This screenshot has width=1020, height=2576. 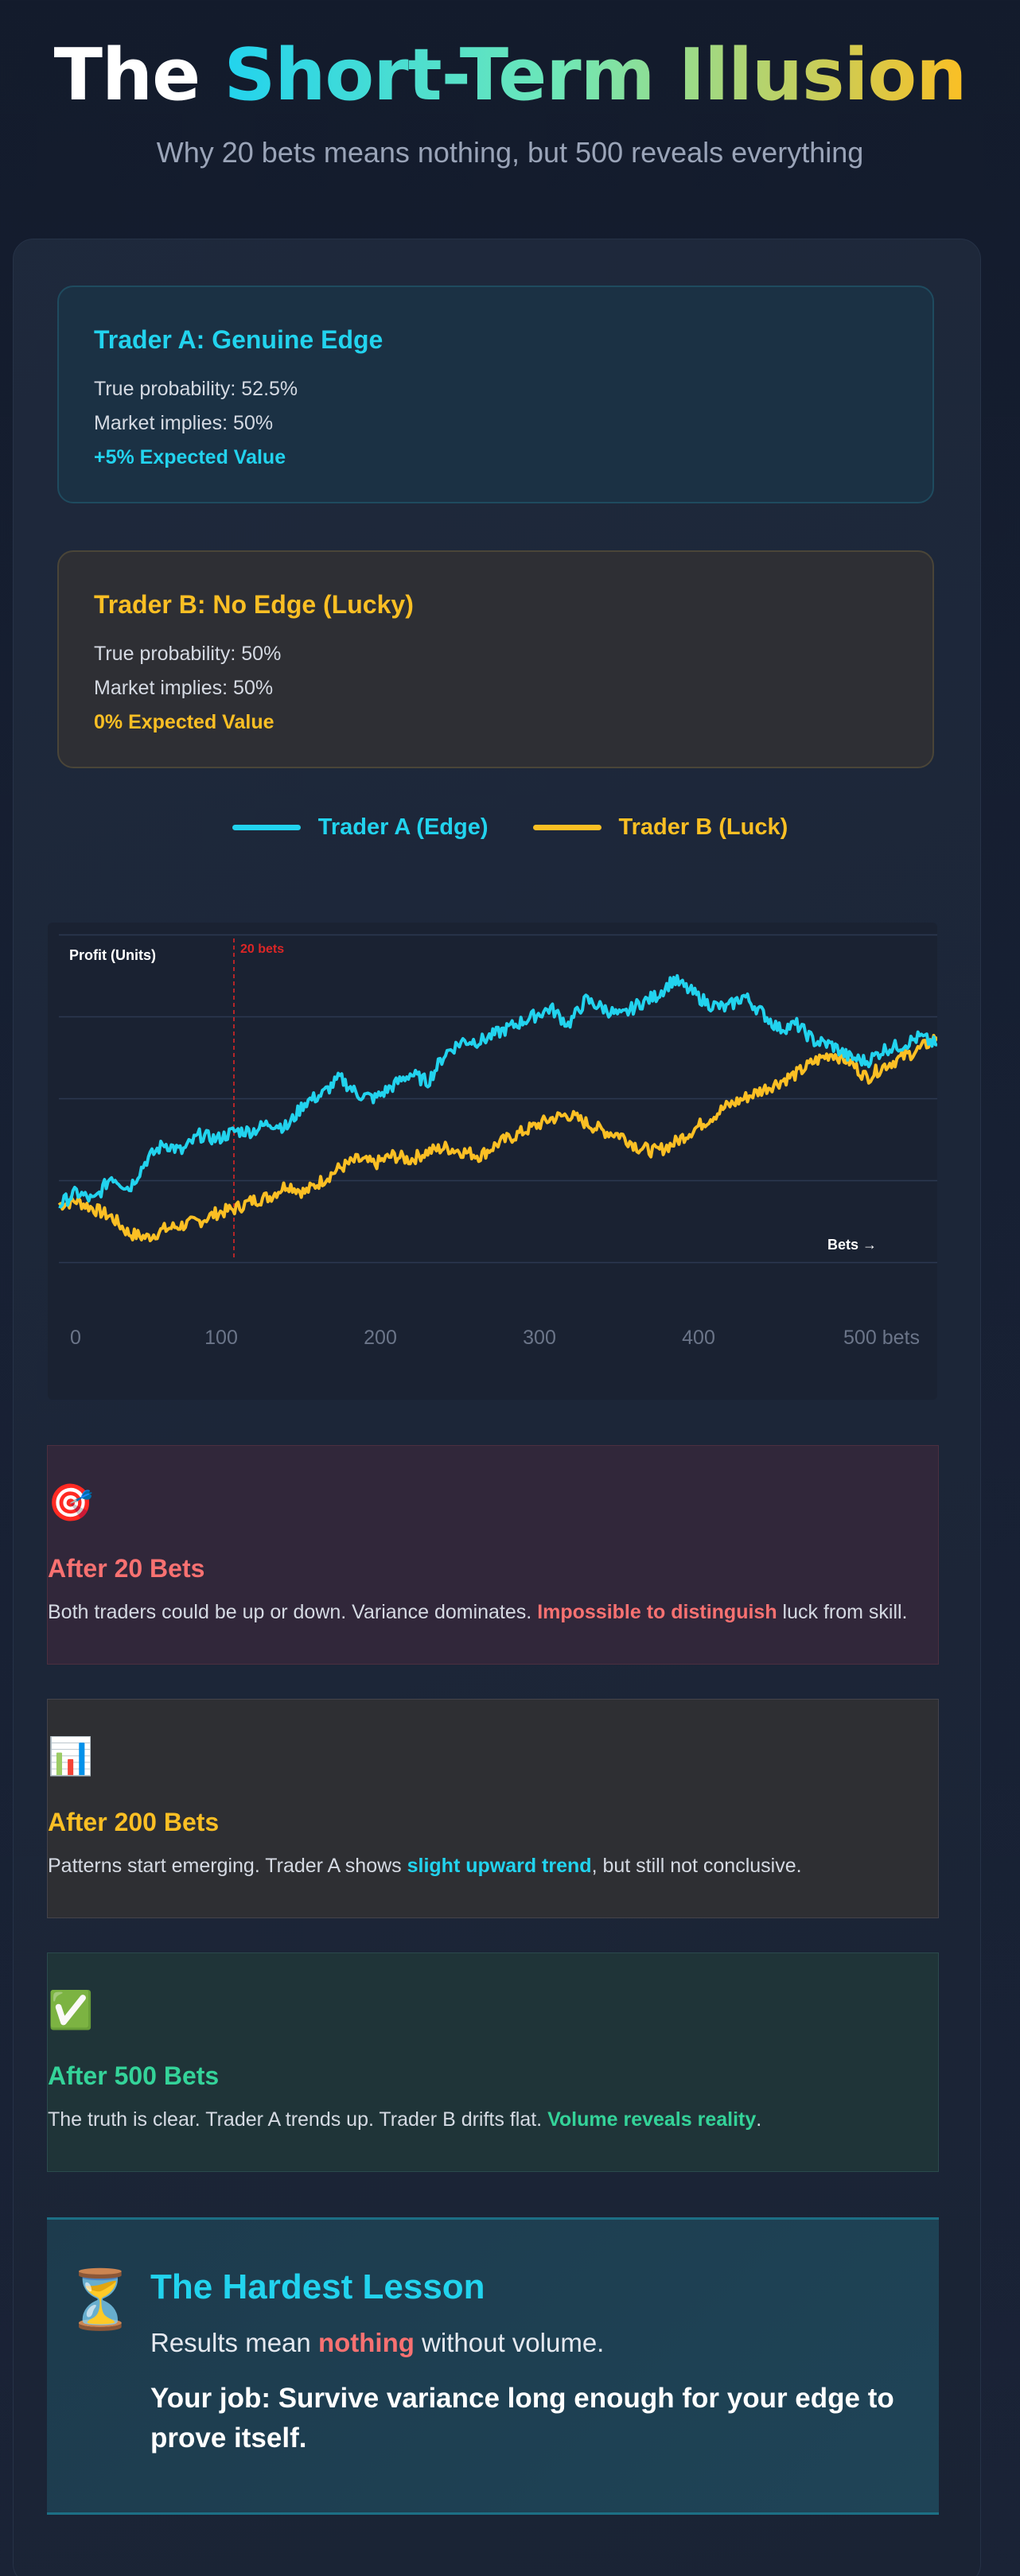 I want to click on target-icon: 🎯, so click(x=71, y=1502).